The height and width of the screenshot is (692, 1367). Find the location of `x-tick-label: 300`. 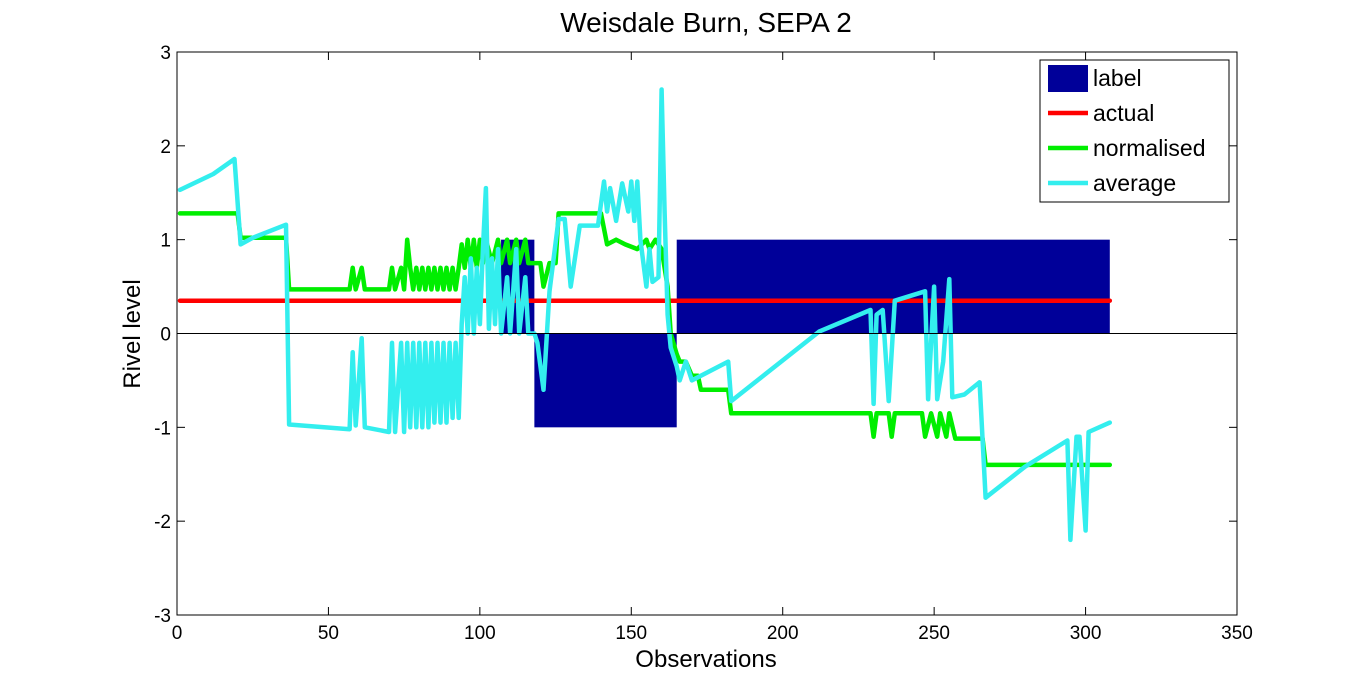

x-tick-label: 300 is located at coordinates (1086, 633).